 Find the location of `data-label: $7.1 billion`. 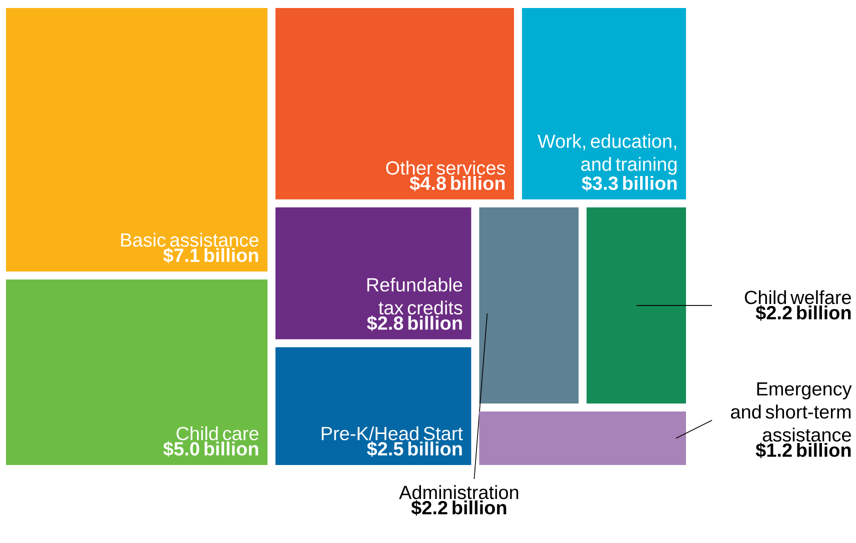

data-label: $7.1 billion is located at coordinates (210, 256).